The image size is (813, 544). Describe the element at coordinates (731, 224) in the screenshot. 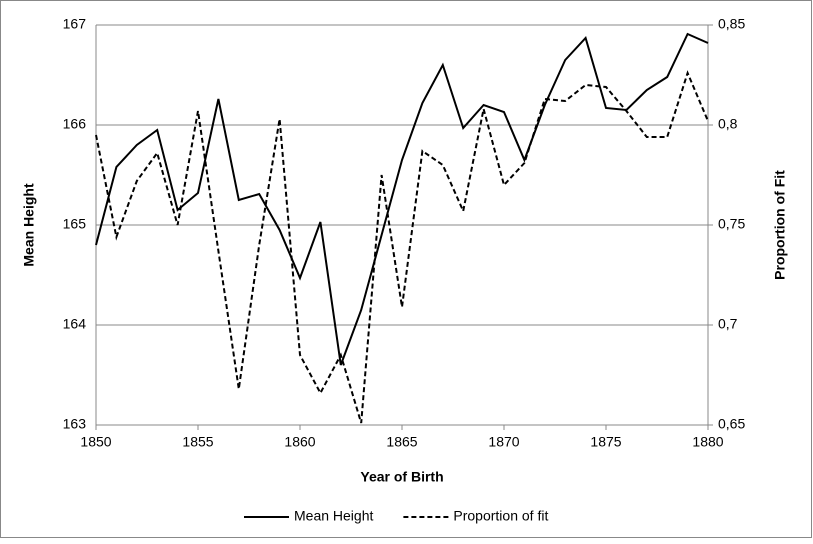

I see `y2-tick-label: 0,75` at that location.